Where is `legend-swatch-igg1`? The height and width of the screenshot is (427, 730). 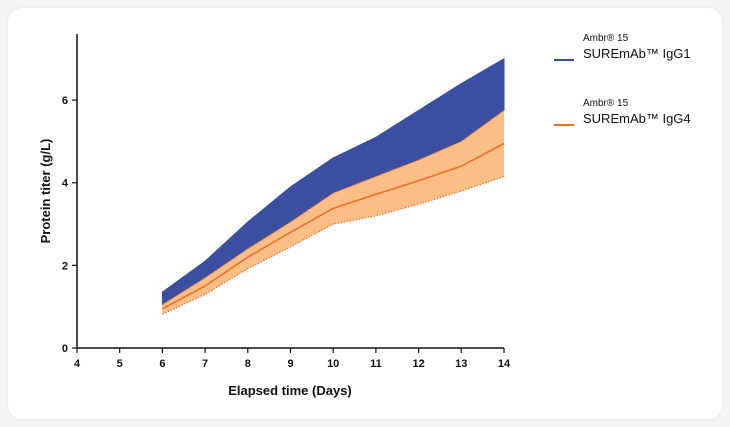 legend-swatch-igg1 is located at coordinates (564, 60).